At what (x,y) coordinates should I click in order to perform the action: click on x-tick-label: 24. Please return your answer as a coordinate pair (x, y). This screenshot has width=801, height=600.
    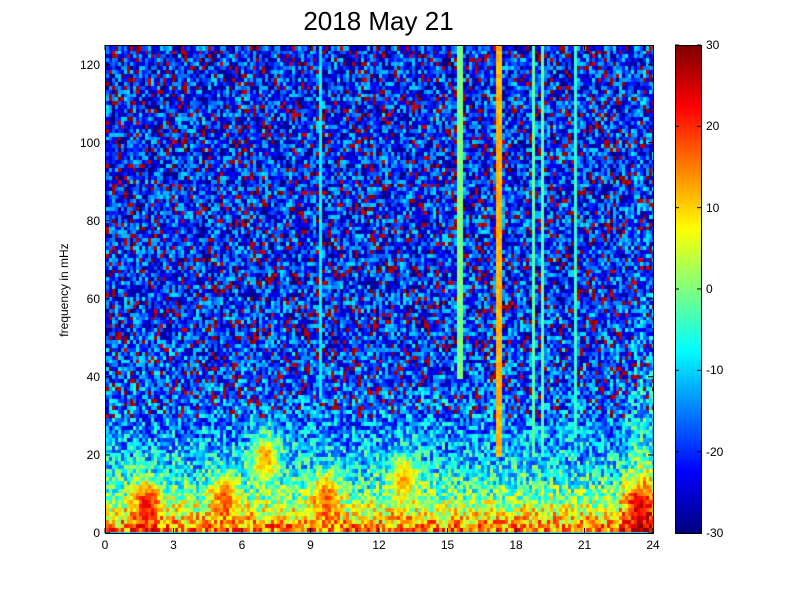
    Looking at the image, I should click on (653, 545).